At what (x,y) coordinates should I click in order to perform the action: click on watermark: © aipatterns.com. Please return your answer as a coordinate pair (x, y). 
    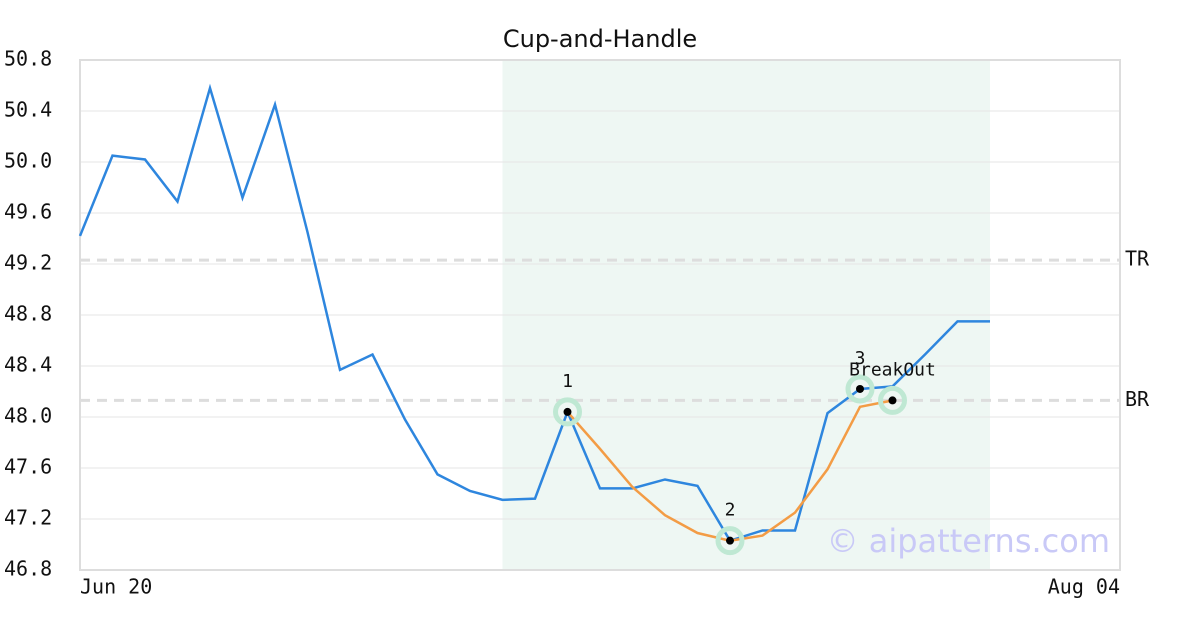
    Looking at the image, I should click on (968, 541).